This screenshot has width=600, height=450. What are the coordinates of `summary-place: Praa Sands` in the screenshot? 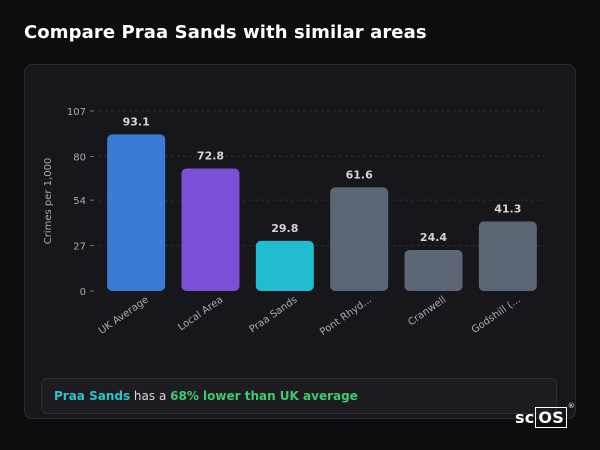 It's located at (92, 396).